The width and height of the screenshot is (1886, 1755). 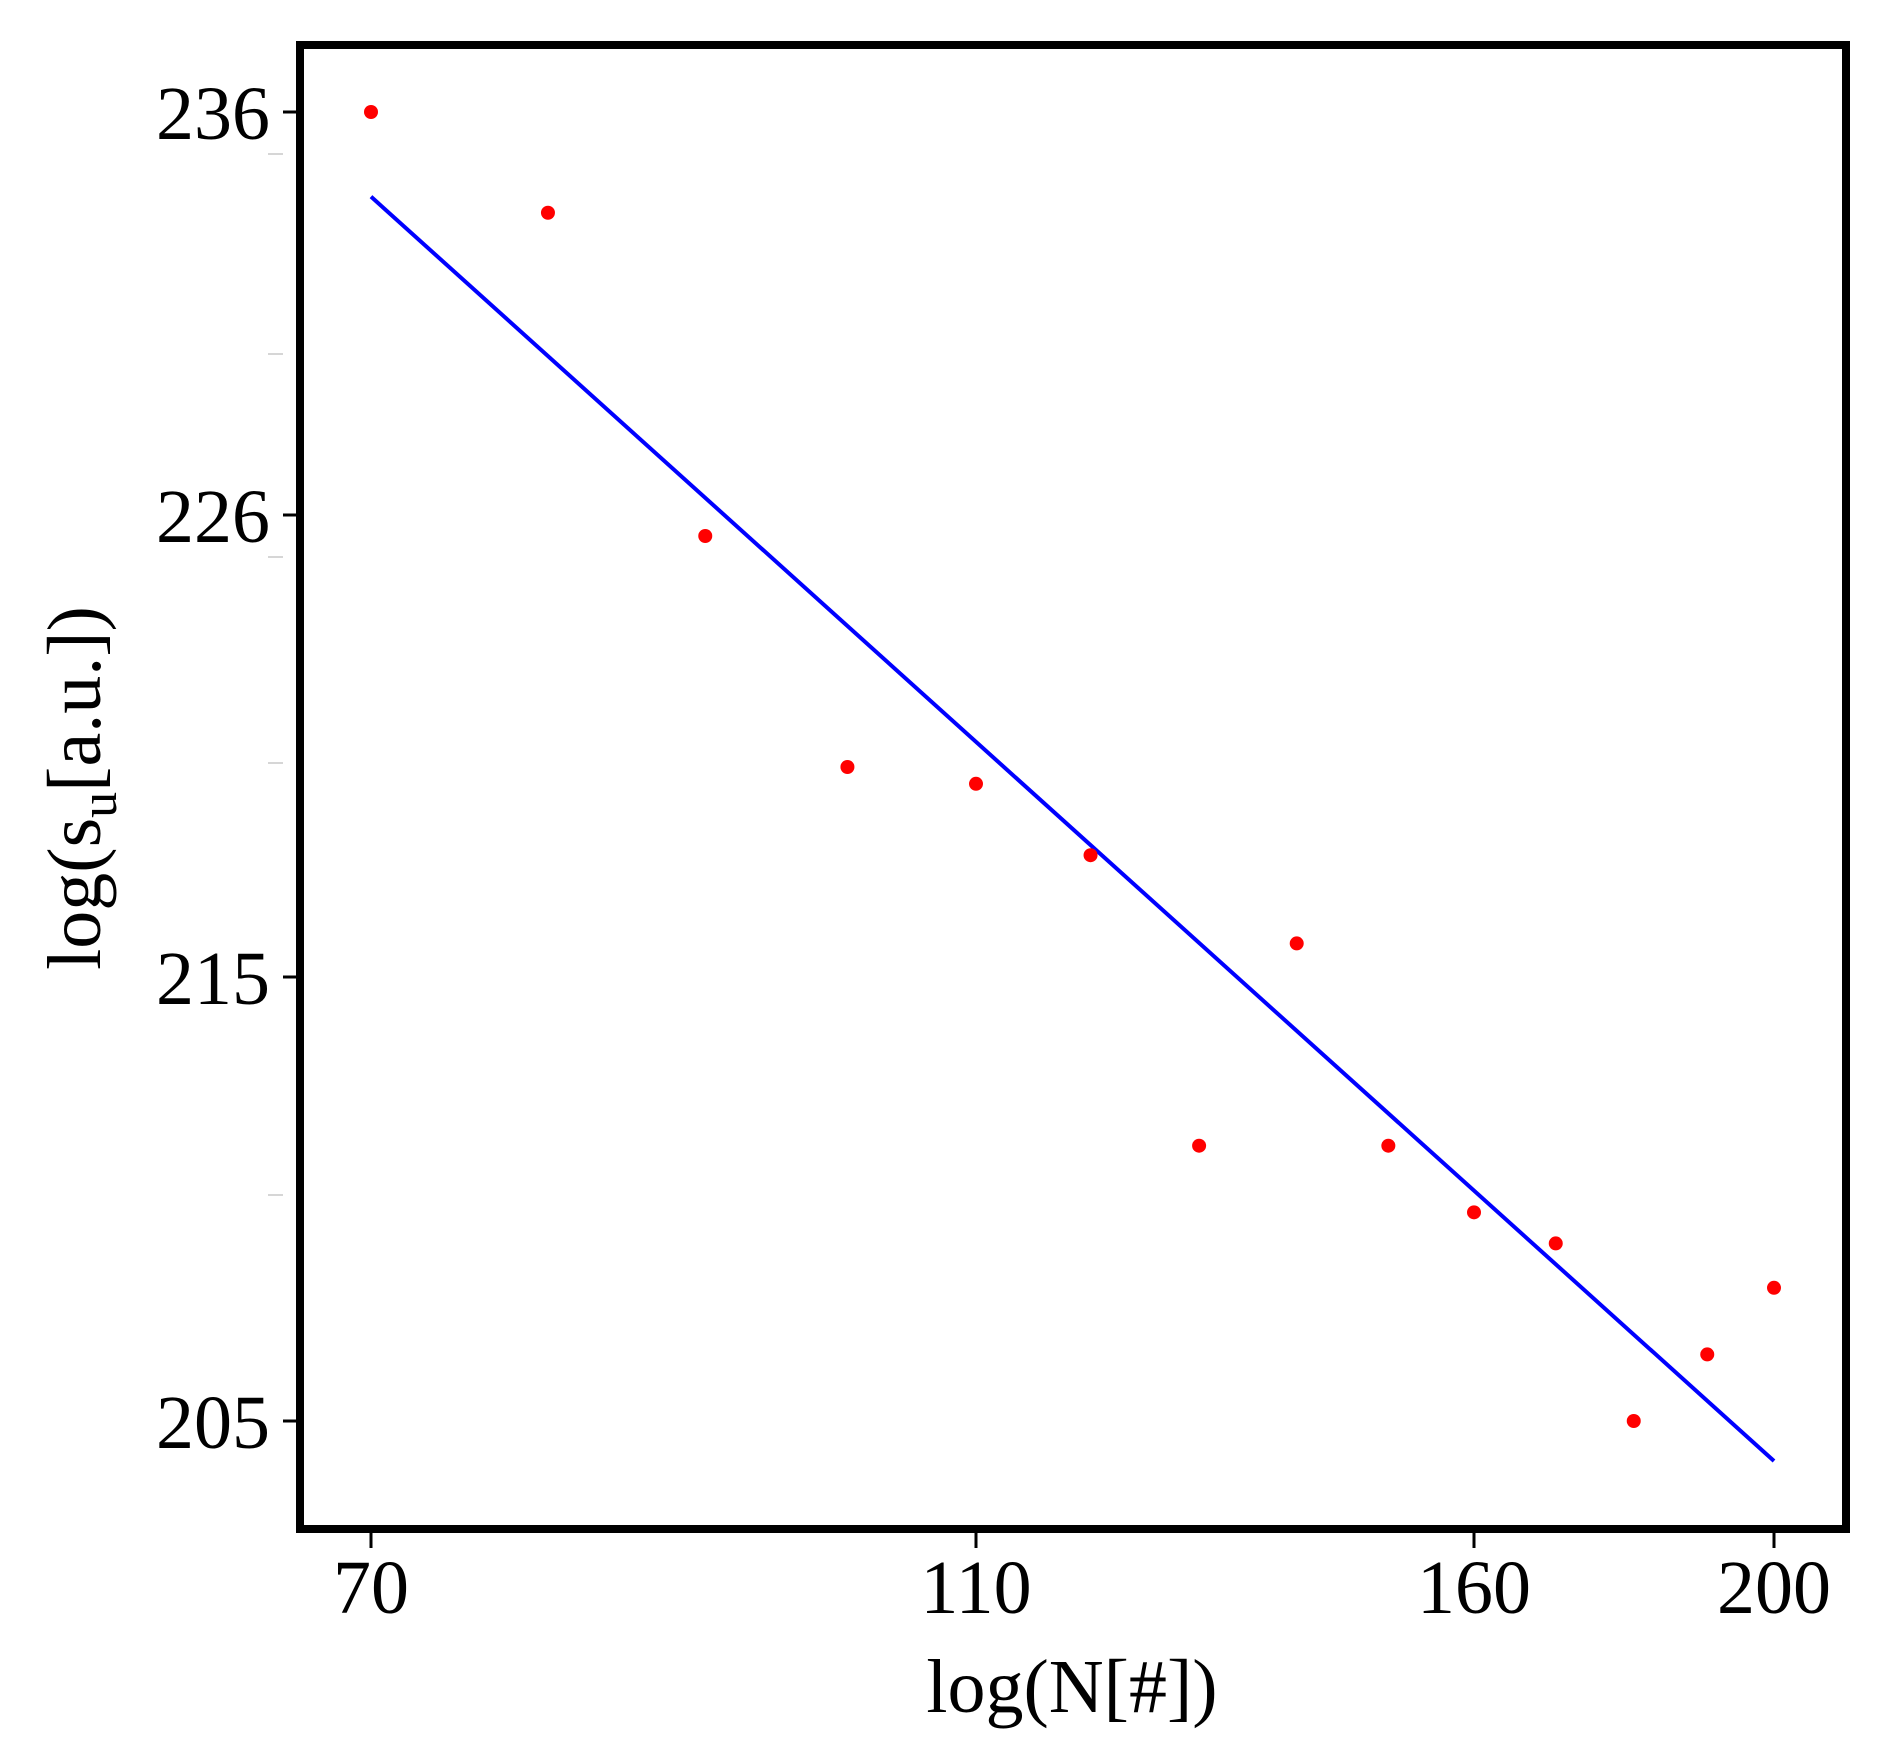 What do you see at coordinates (99, 805) in the screenshot?
I see `y-axis-label-subscript: u` at bounding box center [99, 805].